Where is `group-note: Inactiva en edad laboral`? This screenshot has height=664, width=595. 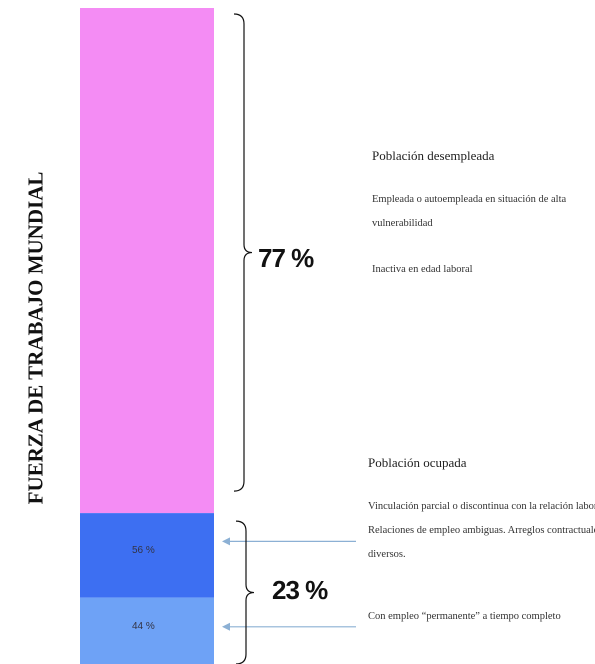 group-note: Inactiva en edad laboral is located at coordinates (422, 269).